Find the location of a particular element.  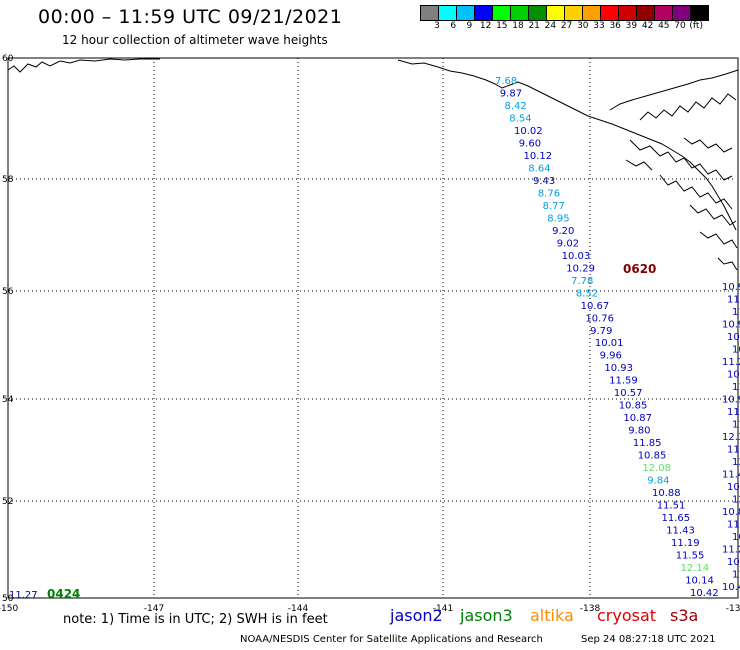

color-scale-label: 36 is located at coordinates (615, 26).